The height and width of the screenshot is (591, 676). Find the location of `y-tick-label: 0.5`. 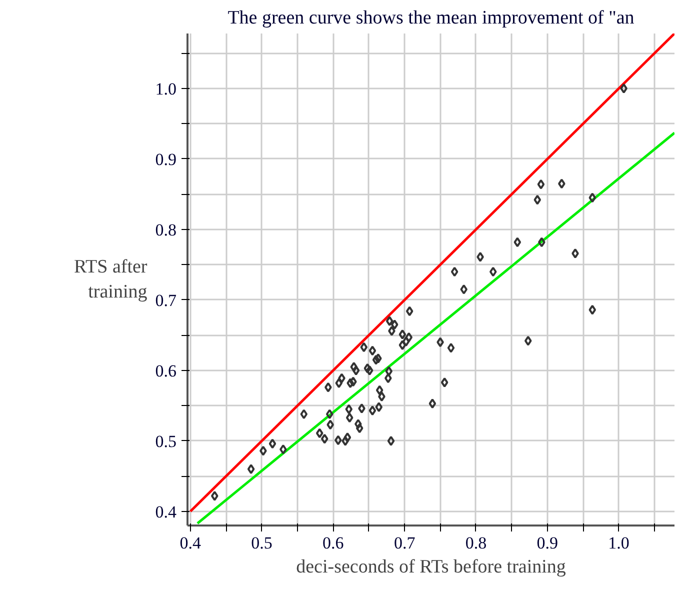

y-tick-label: 0.5 is located at coordinates (165, 441).